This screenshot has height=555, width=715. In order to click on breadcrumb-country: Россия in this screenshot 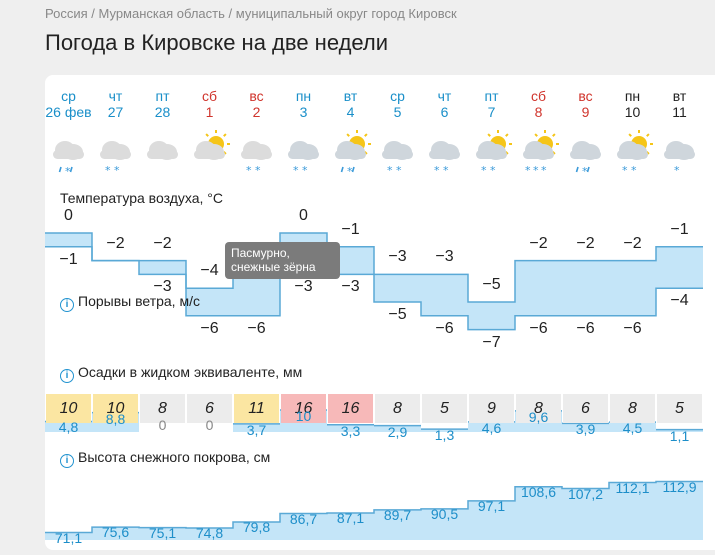, I will do `click(66, 13)`.